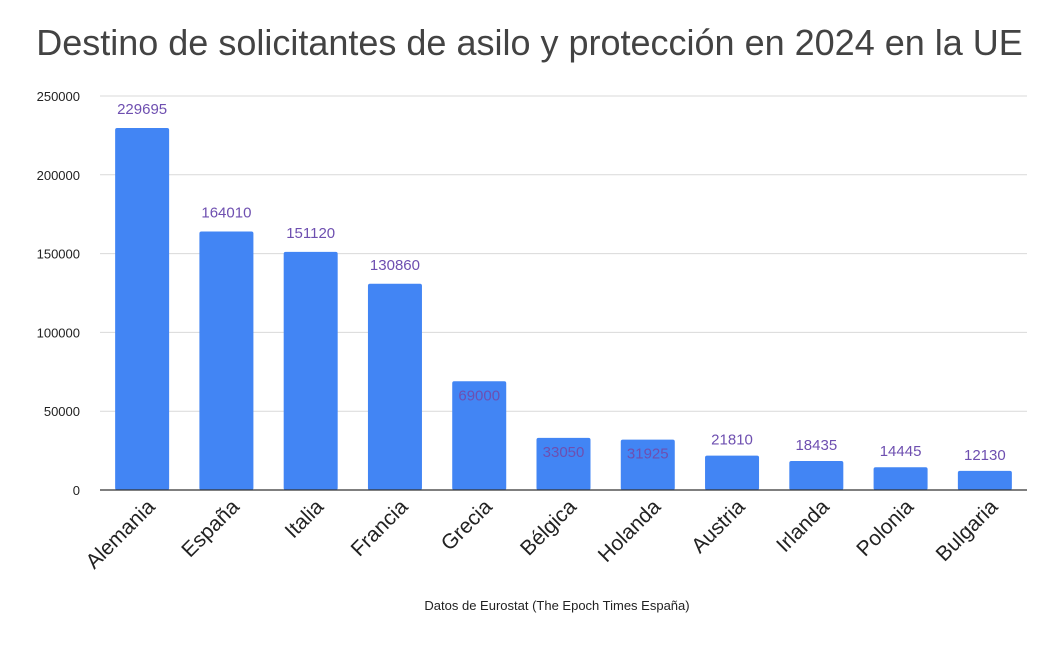 The width and height of the screenshot is (1059, 649). Describe the element at coordinates (803, 526) in the screenshot. I see `x-tick-label: Irlanda` at that location.